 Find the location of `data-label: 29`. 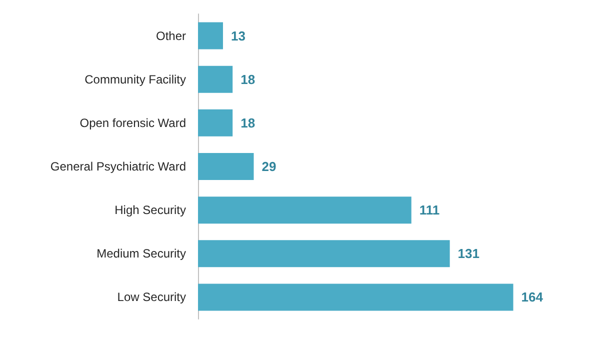

data-label: 29 is located at coordinates (269, 166).